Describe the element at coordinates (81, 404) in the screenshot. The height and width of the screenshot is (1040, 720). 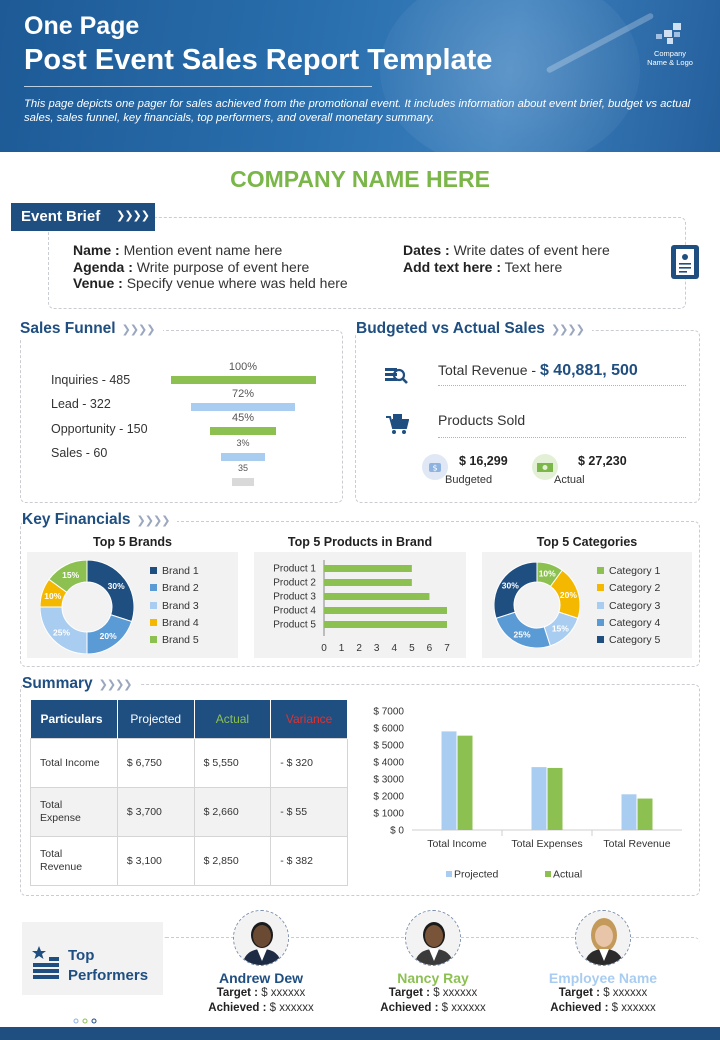
I see `funnel-stage-label: Lead - 322` at that location.